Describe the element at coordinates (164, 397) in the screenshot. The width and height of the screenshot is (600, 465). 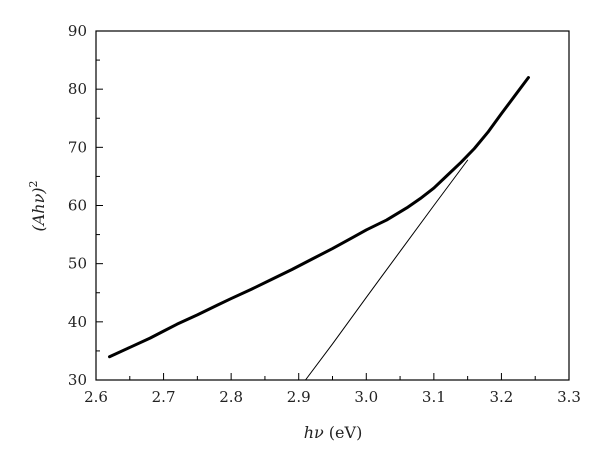
I see `x-tick-label: 2.7` at that location.